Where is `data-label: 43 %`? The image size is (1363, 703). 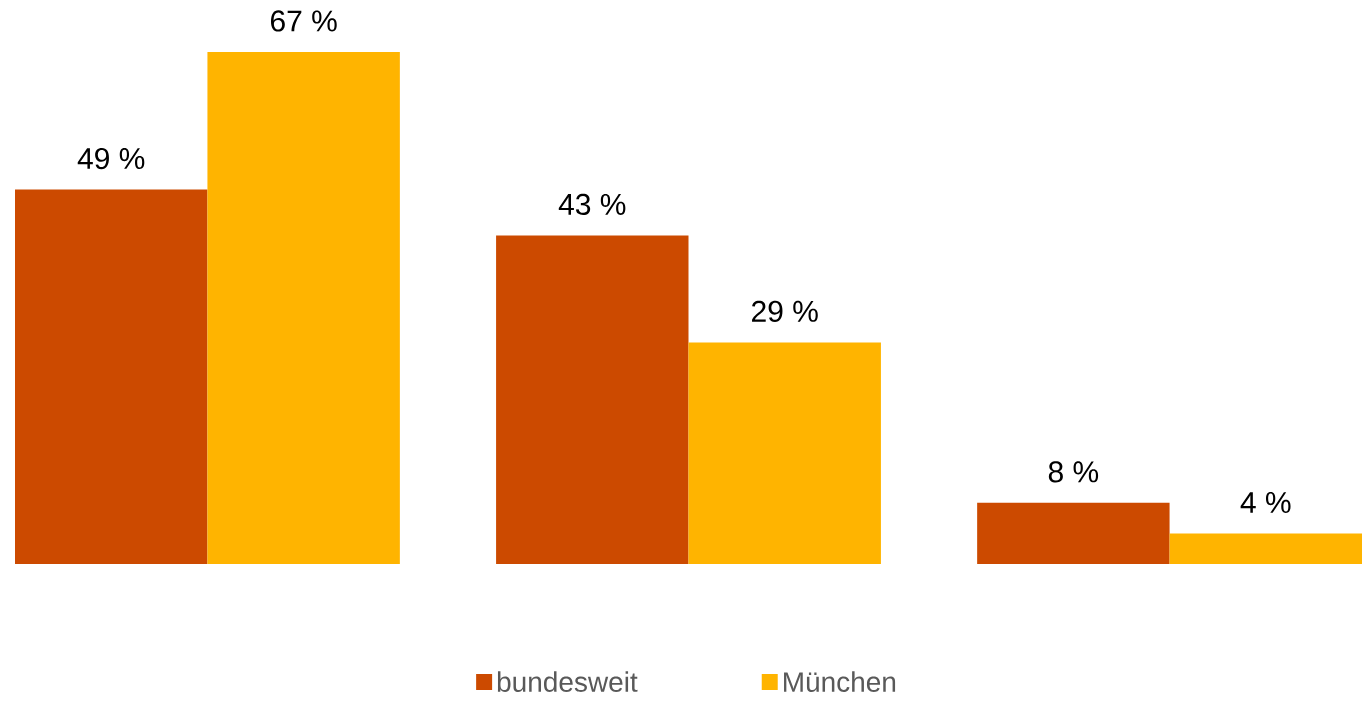 data-label: 43 % is located at coordinates (592, 204).